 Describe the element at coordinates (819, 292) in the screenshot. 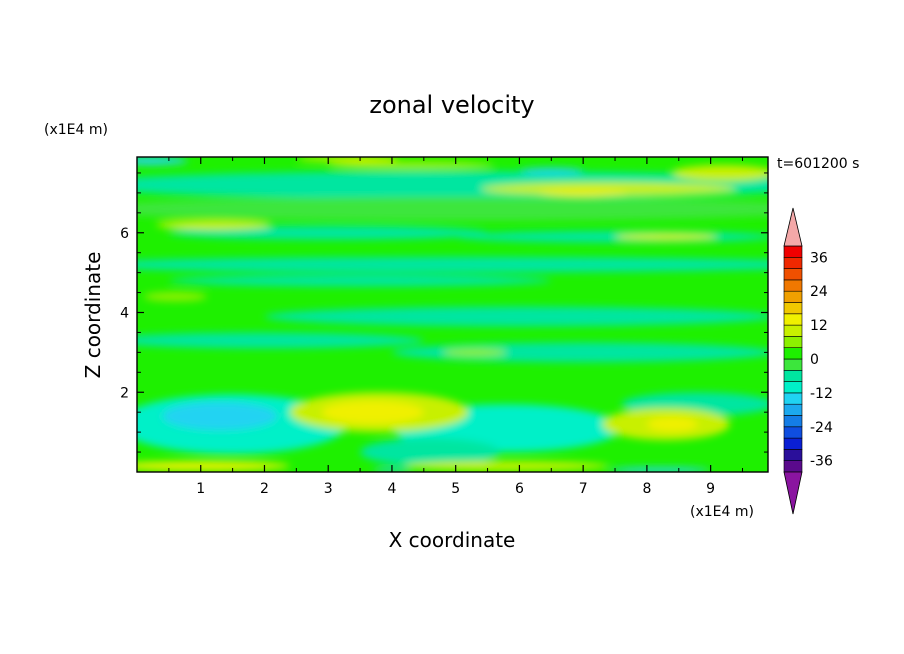

I see `colorbar-label: 24` at that location.